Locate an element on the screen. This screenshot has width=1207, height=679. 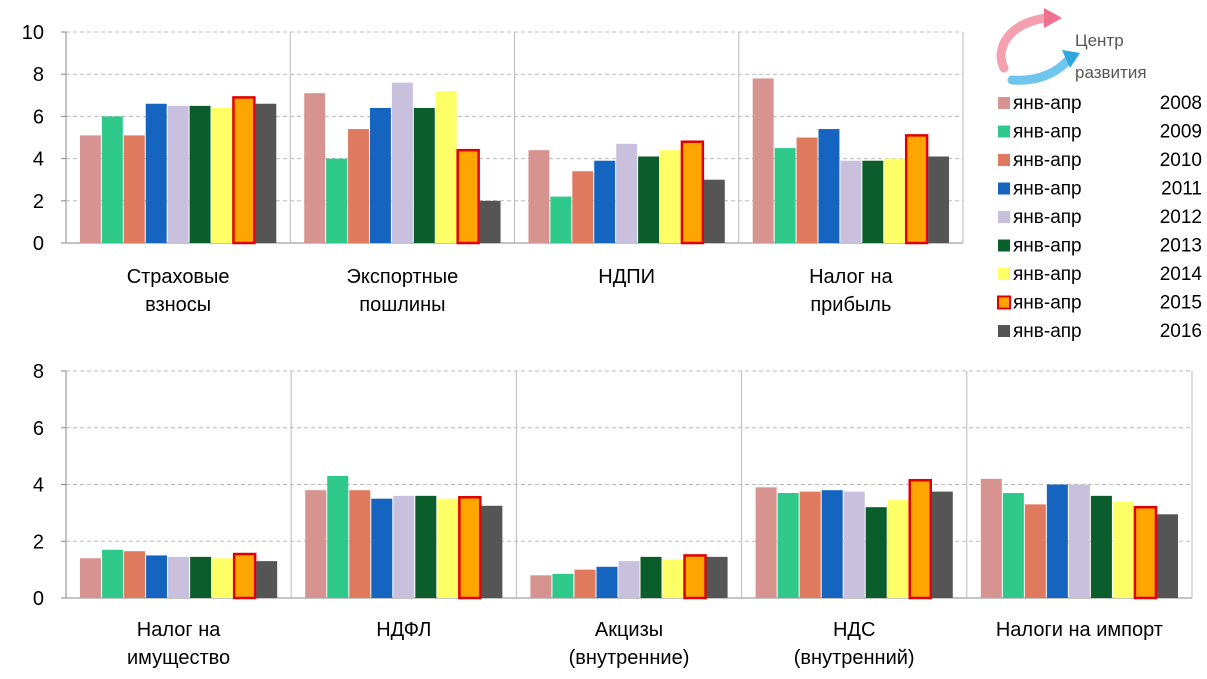
legend-year: 2014 is located at coordinates (1181, 274).